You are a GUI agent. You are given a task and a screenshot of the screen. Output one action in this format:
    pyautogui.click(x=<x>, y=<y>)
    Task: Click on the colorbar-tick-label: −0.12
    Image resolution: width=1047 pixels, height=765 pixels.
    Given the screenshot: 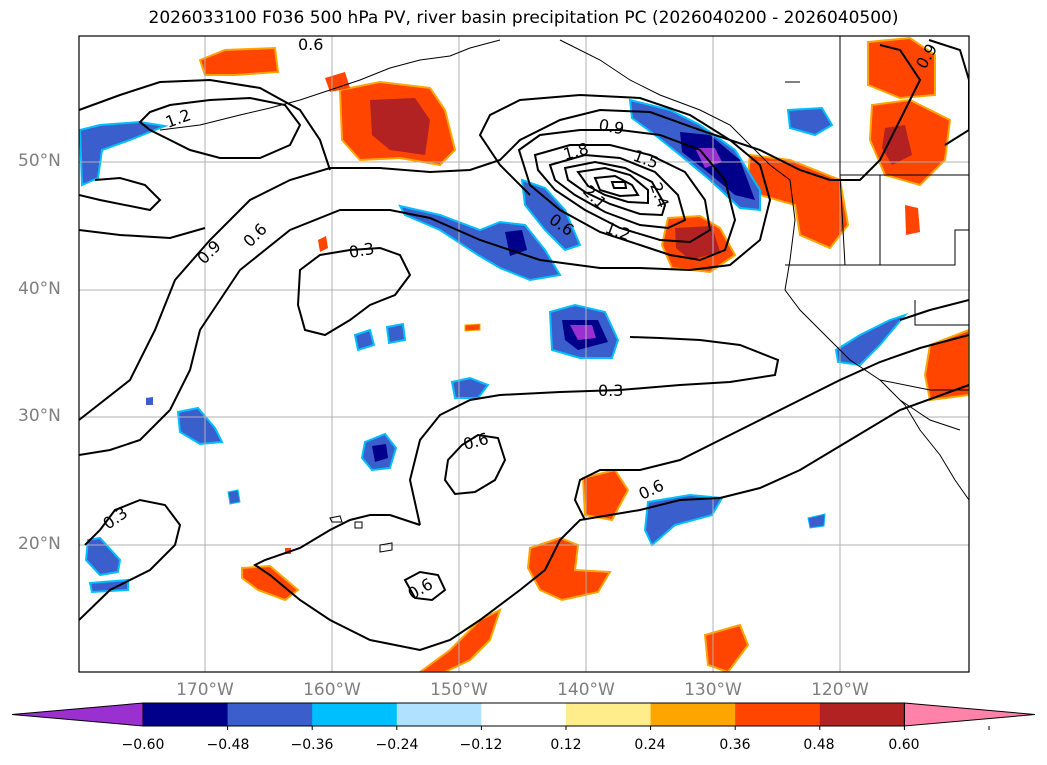 What is the action you would take?
    pyautogui.click(x=481, y=745)
    